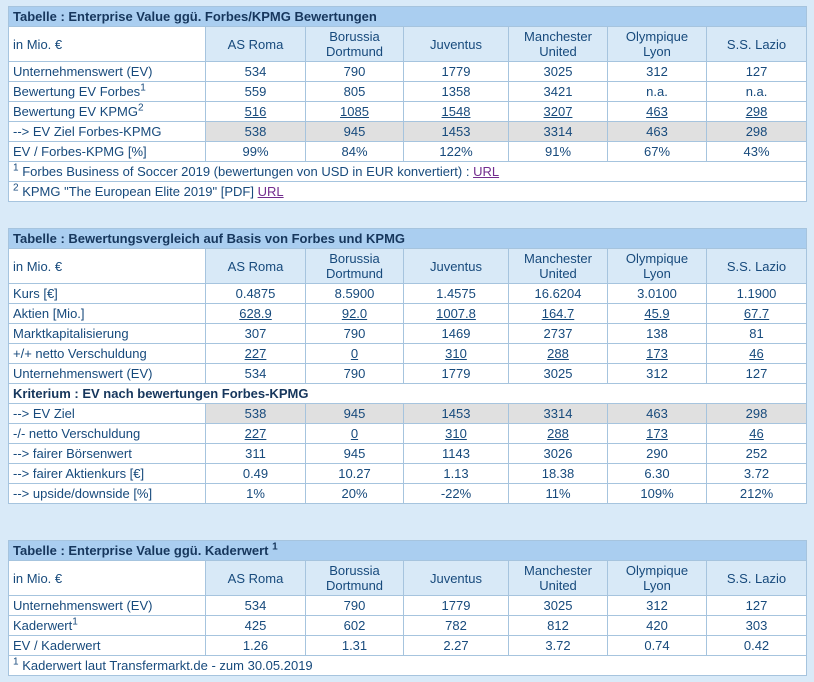 This screenshot has height=682, width=814. What do you see at coordinates (107, 353) in the screenshot?
I see `row-label: +/+ netto Verschuldung` at bounding box center [107, 353].